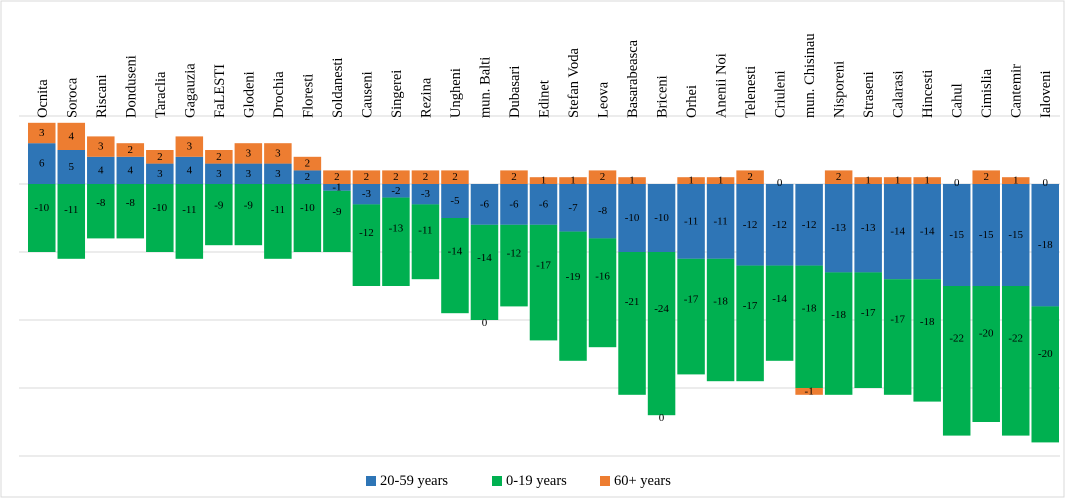 This screenshot has width=1065, height=503. I want to click on data-label-20-59: -13, so click(868, 228).